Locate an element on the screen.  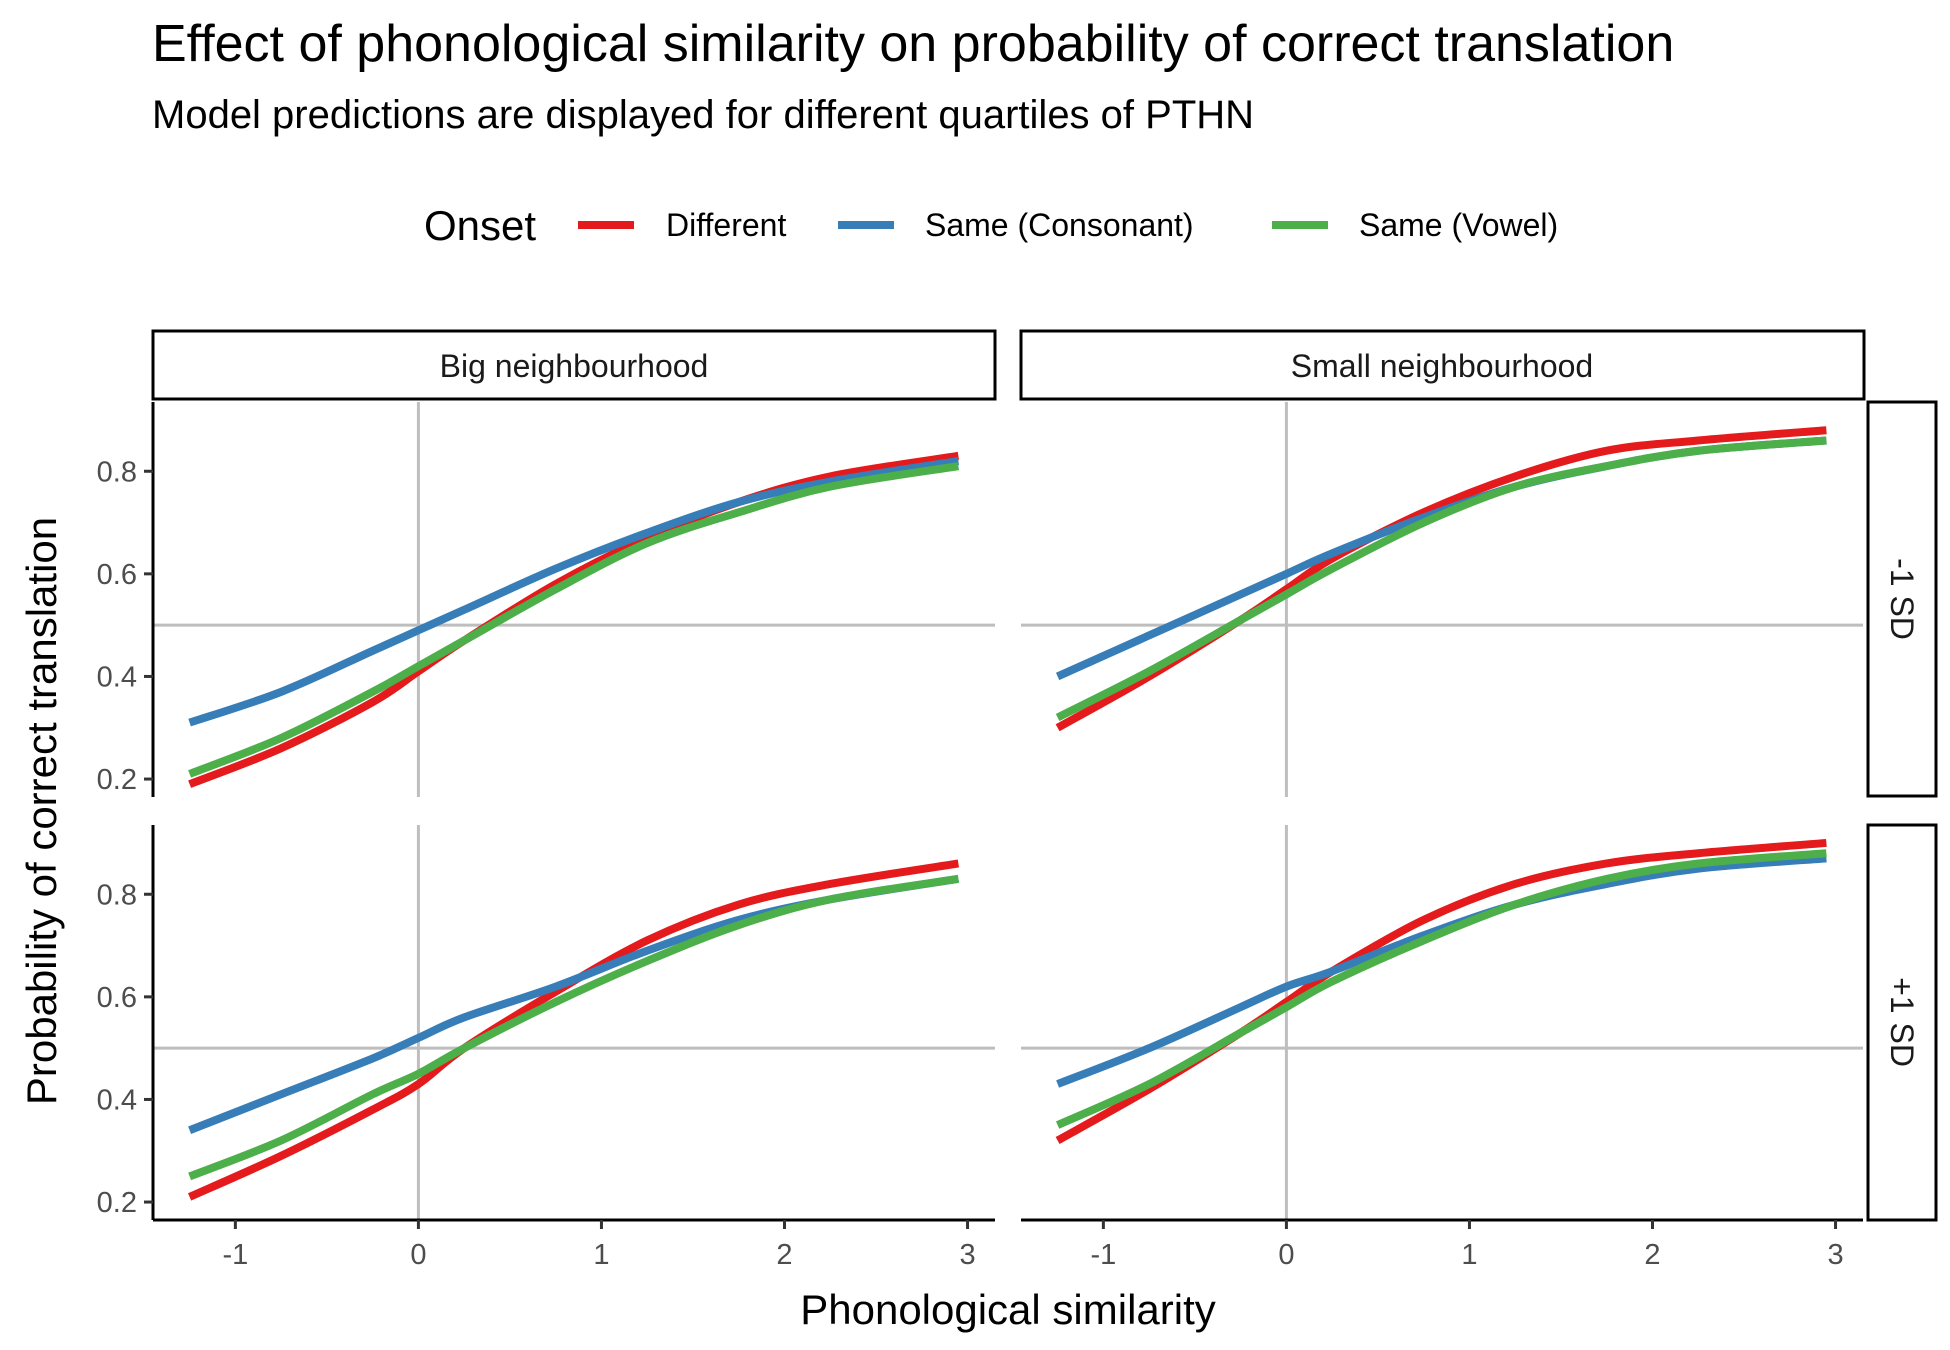
strip-column-small: Small neighbourhood is located at coordinates (1442, 365).